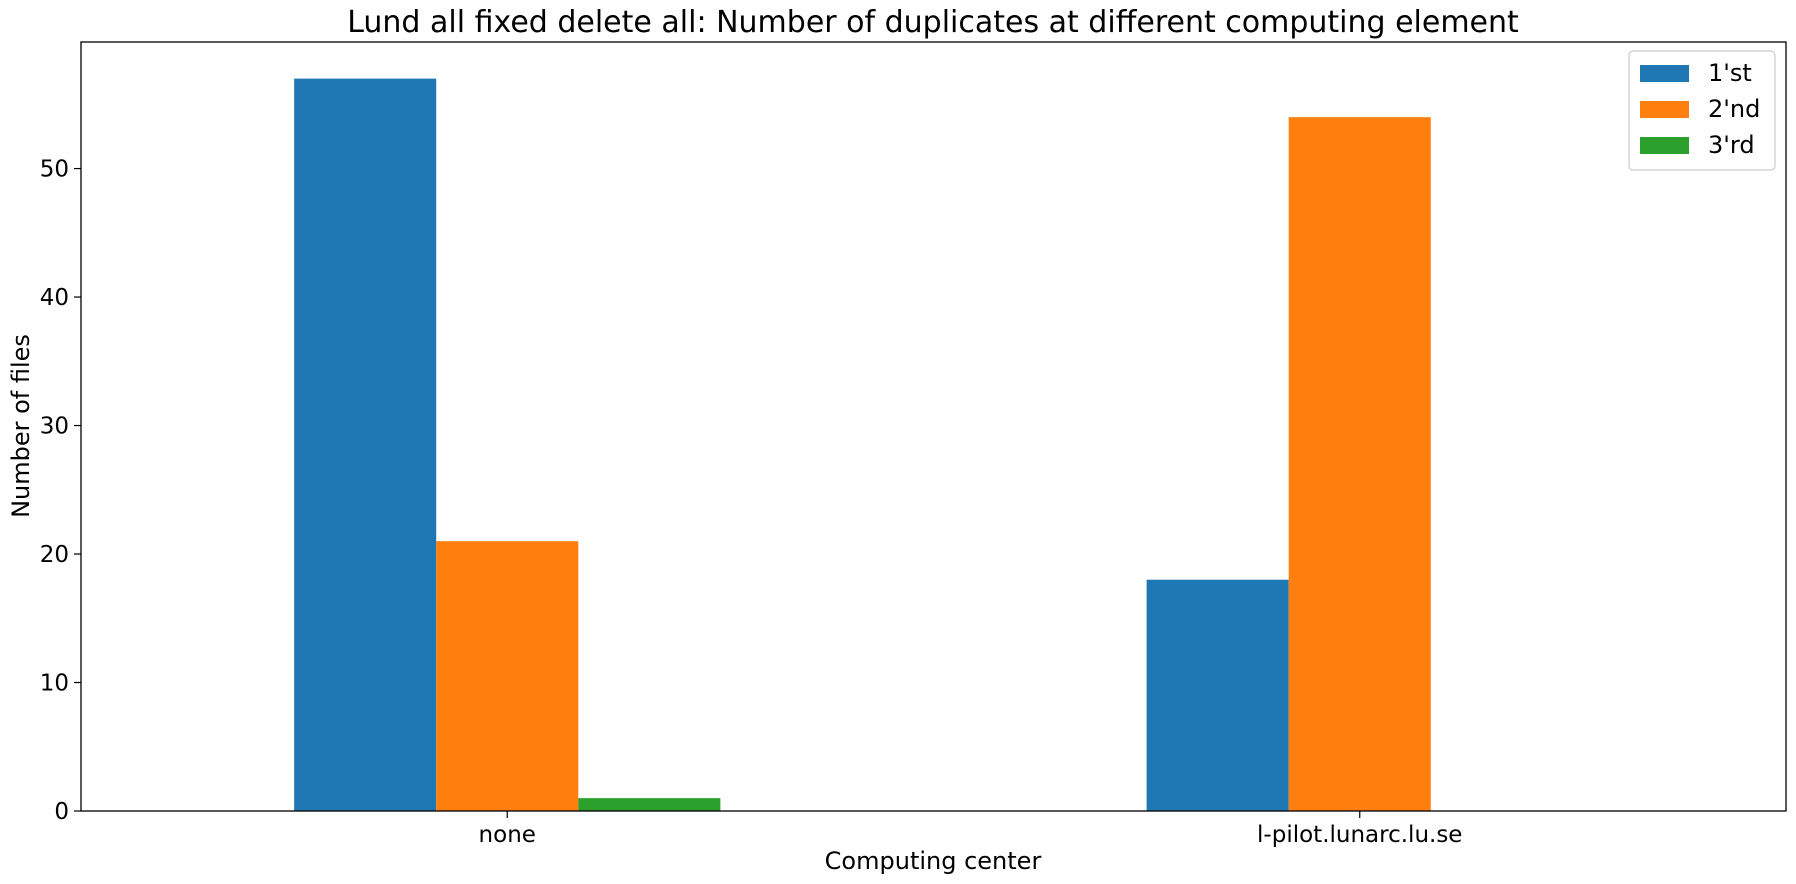 This screenshot has height=884, width=1796. I want to click on x-tick-label: none, so click(507, 835).